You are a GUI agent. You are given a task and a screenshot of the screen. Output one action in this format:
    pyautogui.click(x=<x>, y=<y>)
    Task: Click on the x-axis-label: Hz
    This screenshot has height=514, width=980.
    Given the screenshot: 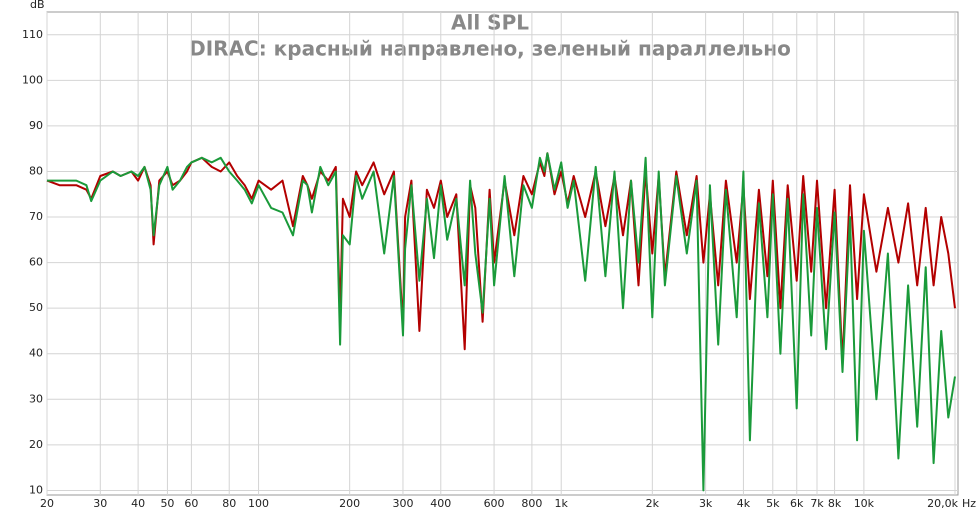 What is the action you would take?
    pyautogui.click(x=969, y=503)
    